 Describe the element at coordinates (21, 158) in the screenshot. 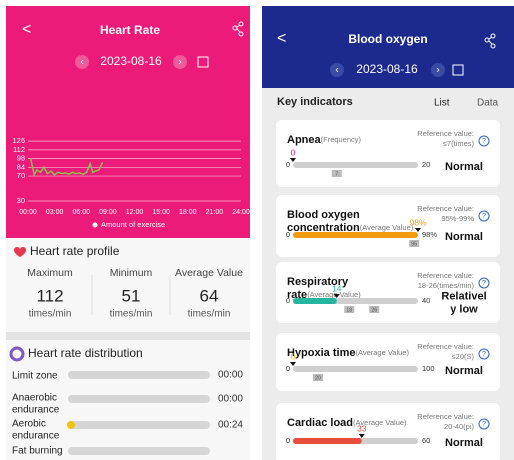

I see `y-tick-label: 98` at that location.